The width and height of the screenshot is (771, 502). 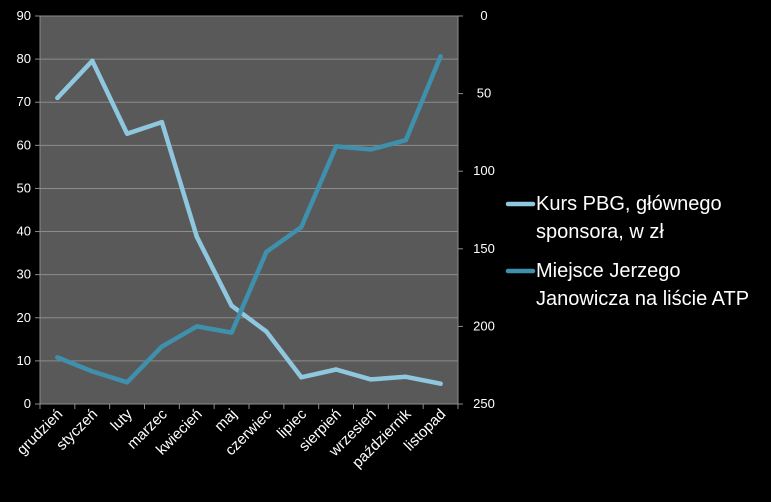 I want to click on right-tick-label: 250, so click(x=484, y=403).